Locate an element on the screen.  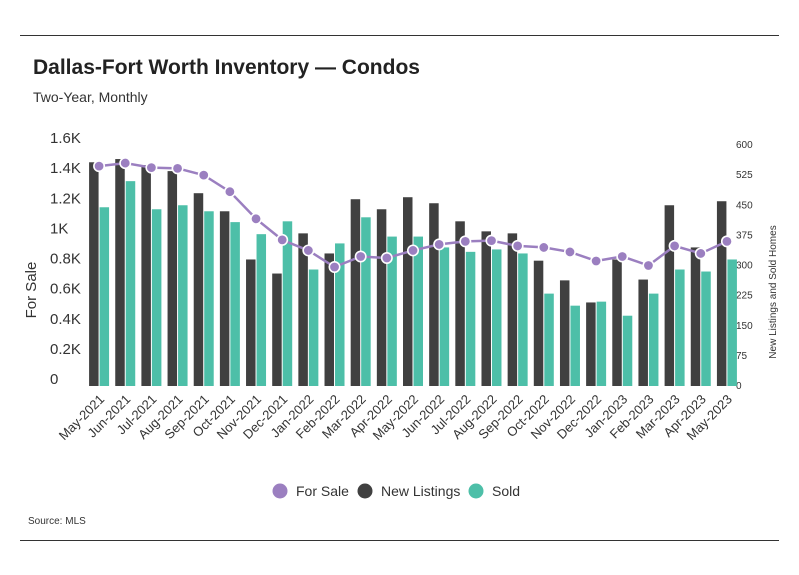
y-right-tick-label: 525 is located at coordinates (744, 175).